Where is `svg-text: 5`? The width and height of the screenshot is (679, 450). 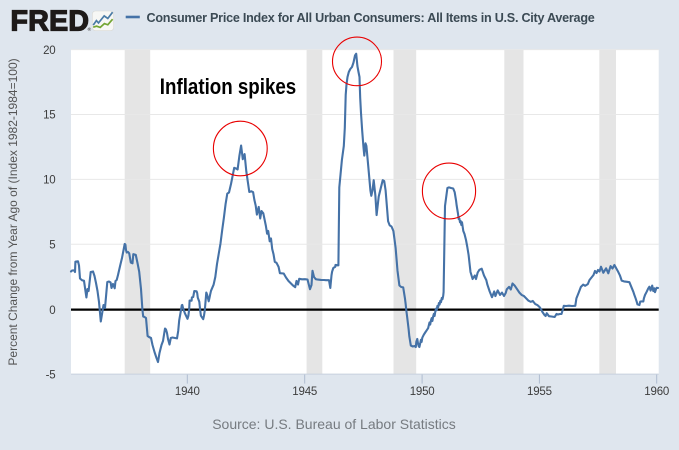
svg-text: 5 is located at coordinates (52, 246).